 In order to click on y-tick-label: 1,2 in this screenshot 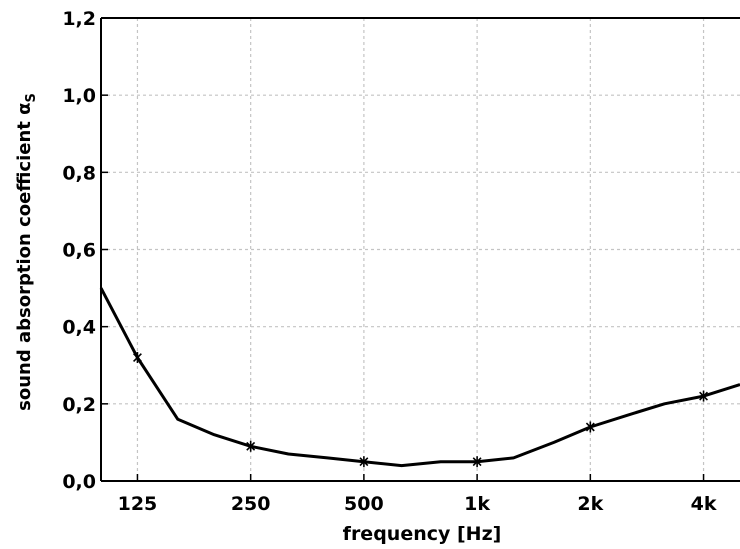, I will do `click(79, 19)`.